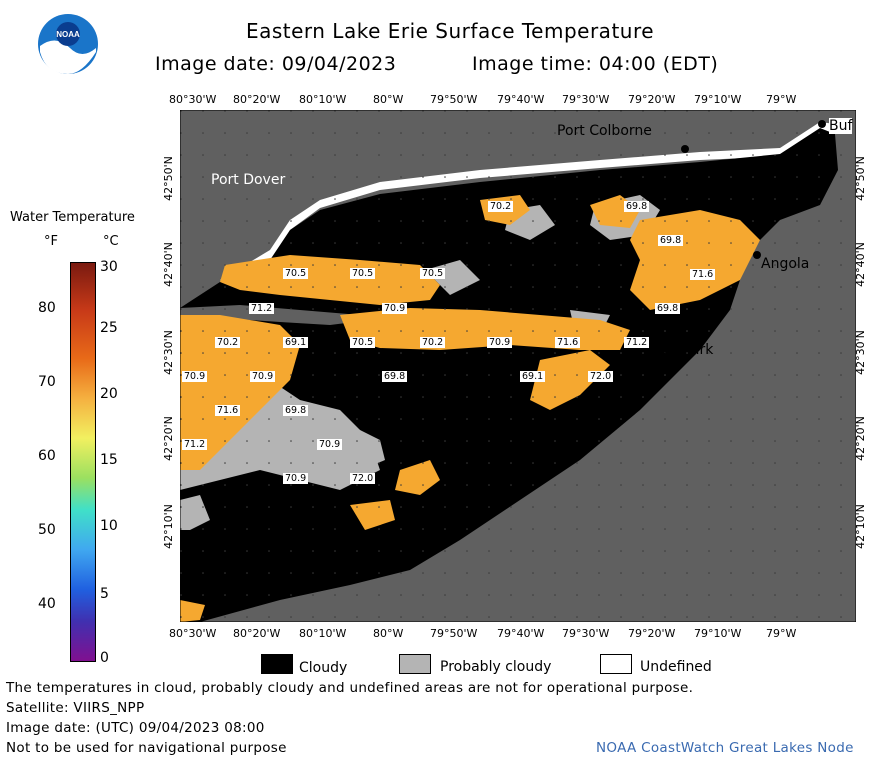 The image size is (896, 763). I want to click on latitude-label: 42°40'N, so click(168, 264).